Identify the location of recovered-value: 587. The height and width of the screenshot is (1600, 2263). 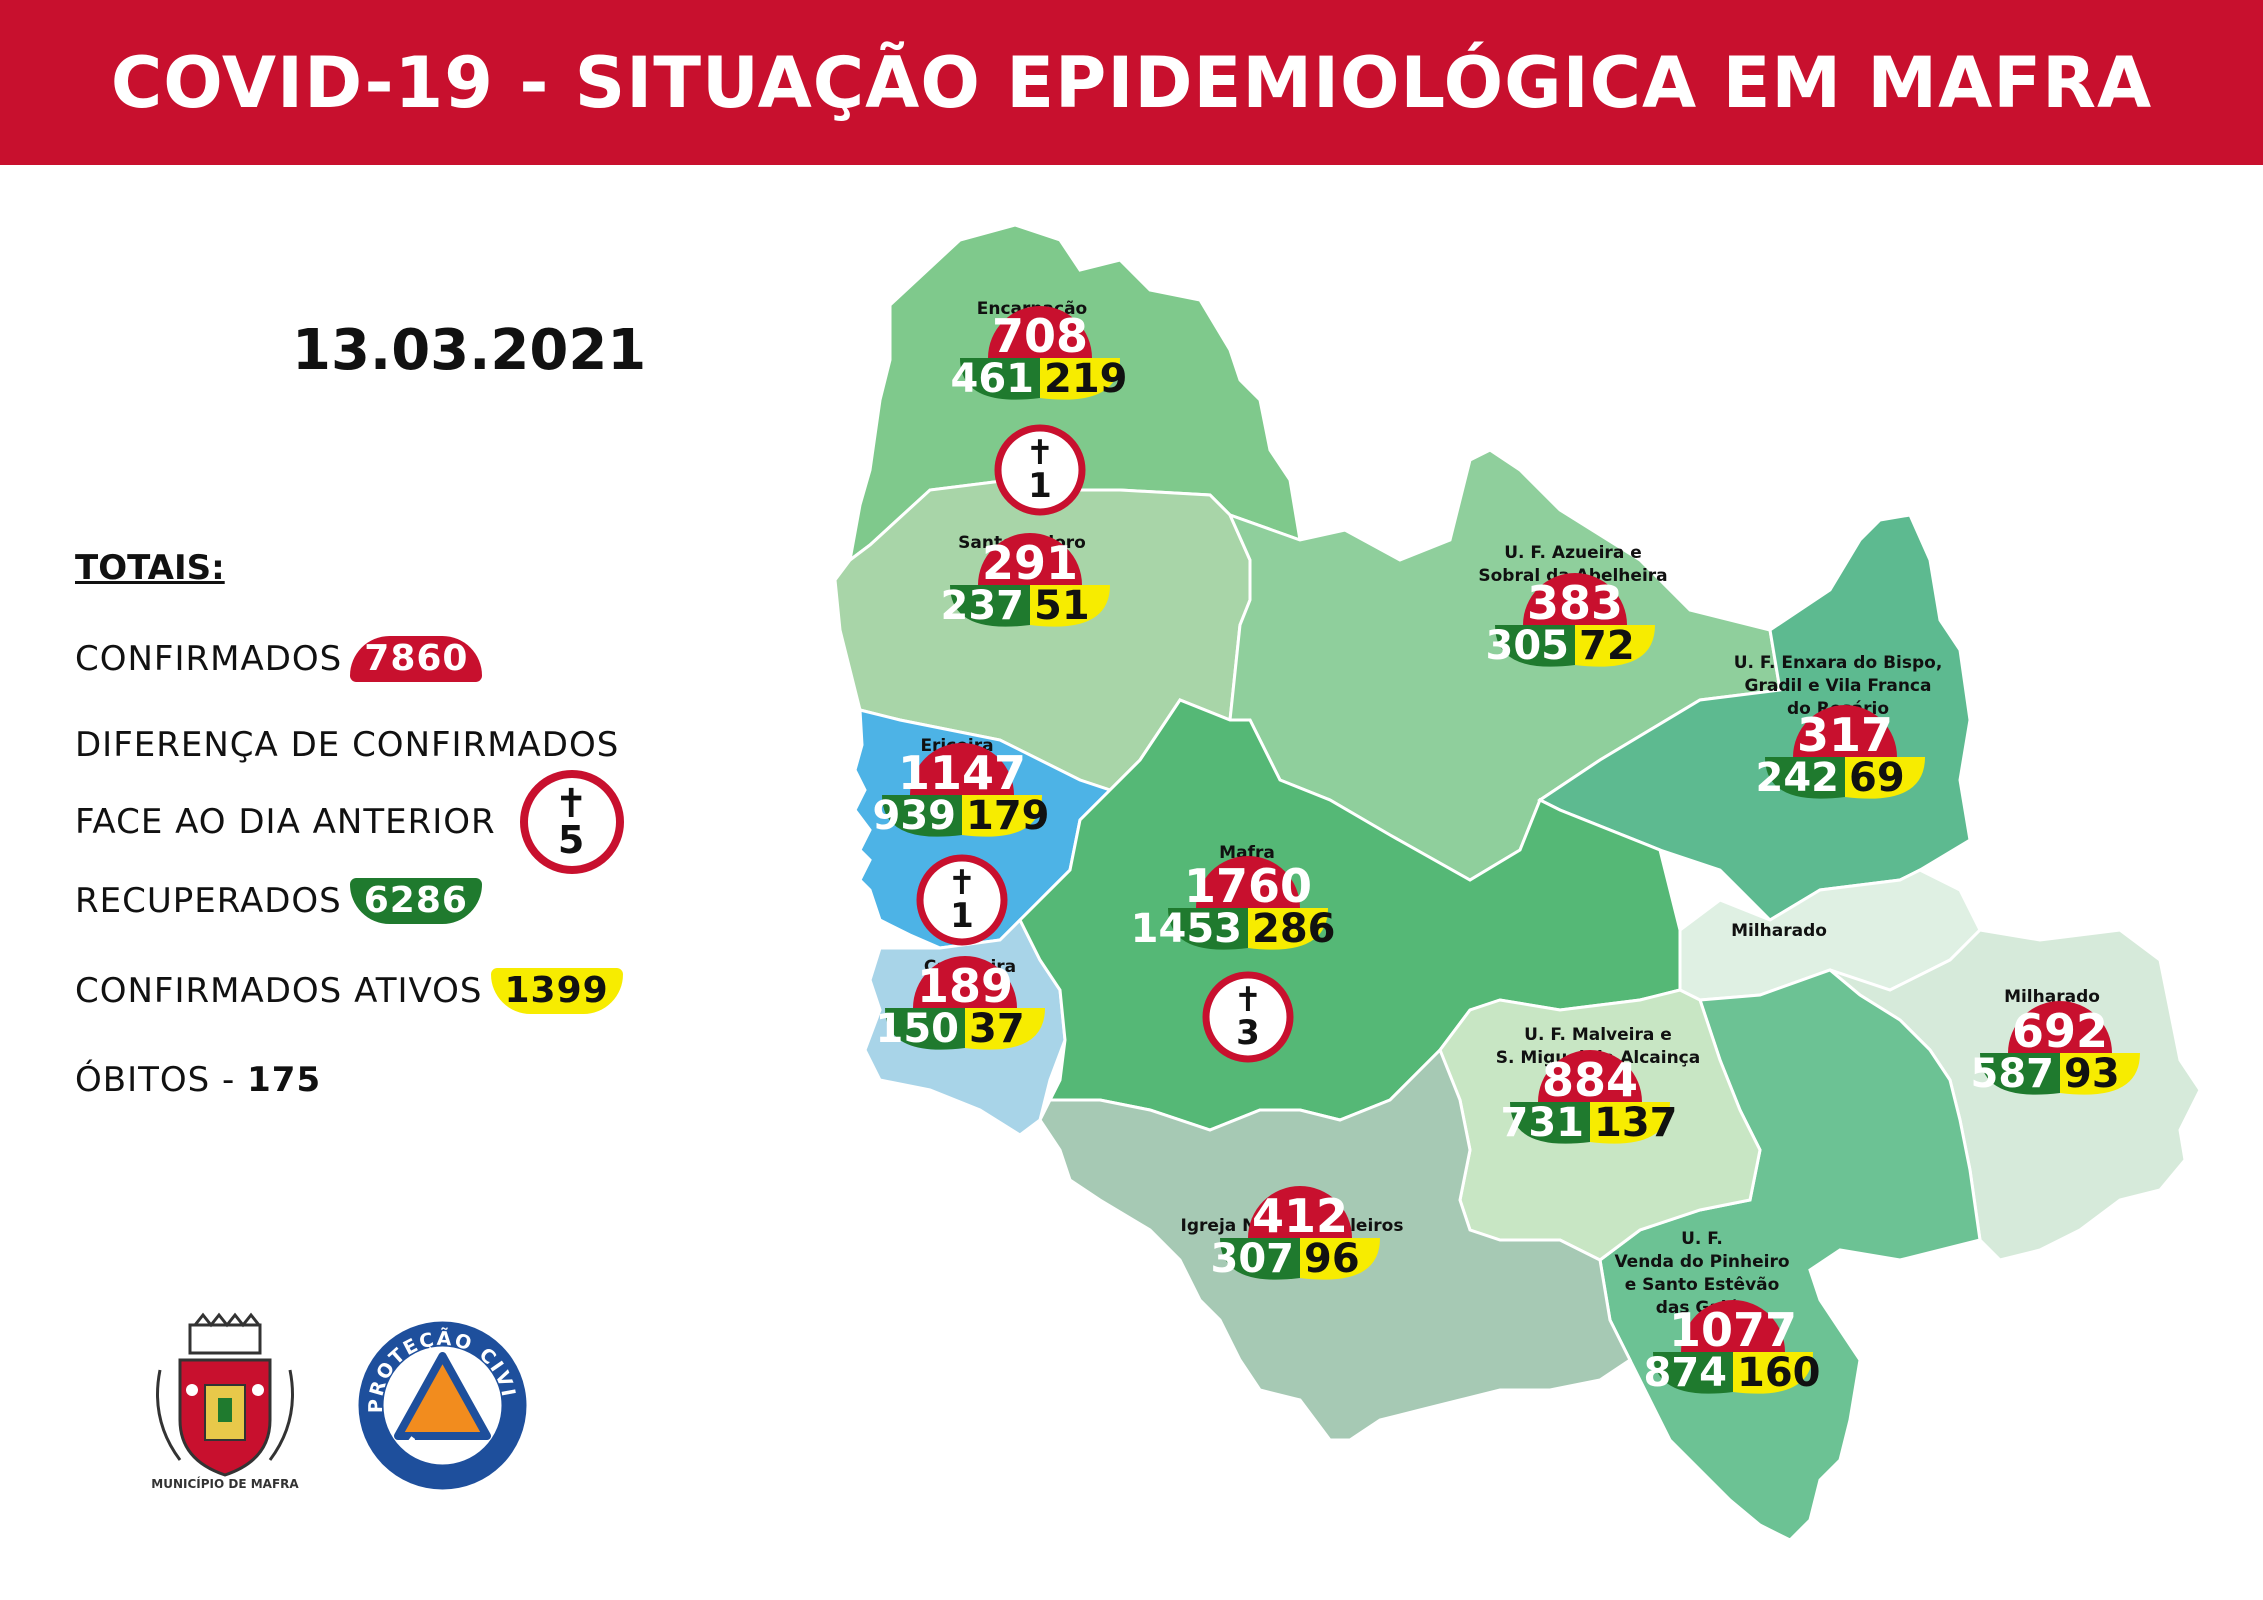
(2013, 1074).